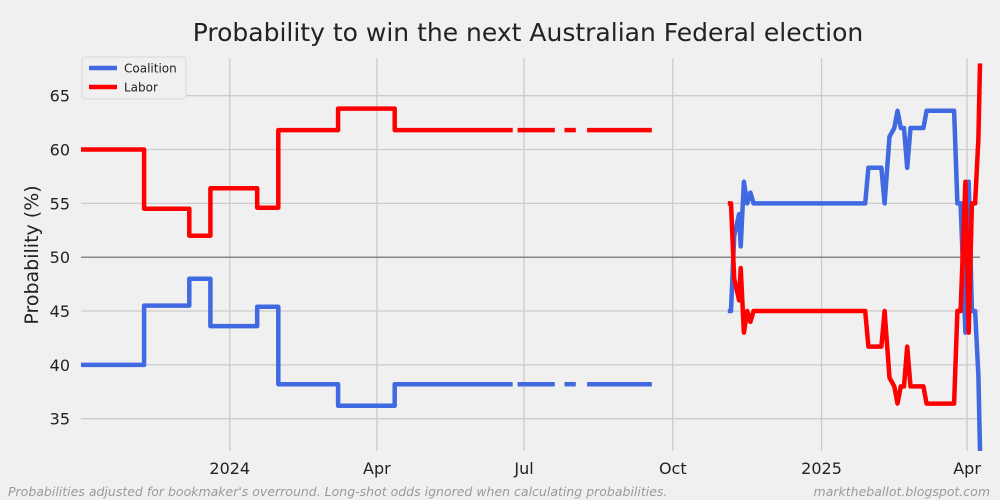  I want to click on legend-label-labor: Labor, so click(141, 88).